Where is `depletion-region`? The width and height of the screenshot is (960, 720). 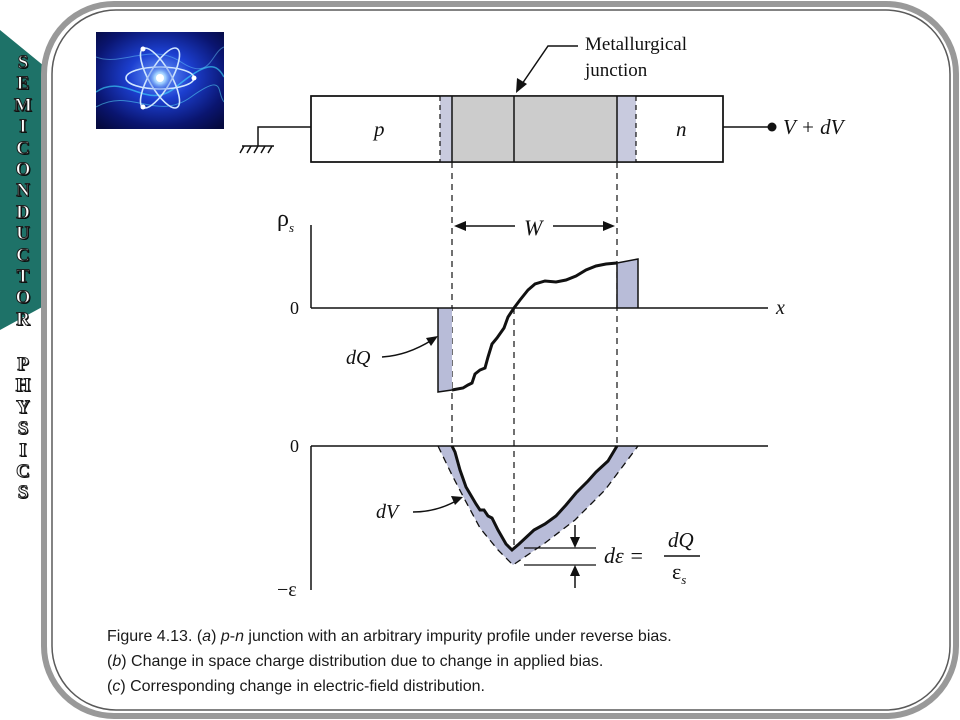
depletion-region is located at coordinates (538, 129).